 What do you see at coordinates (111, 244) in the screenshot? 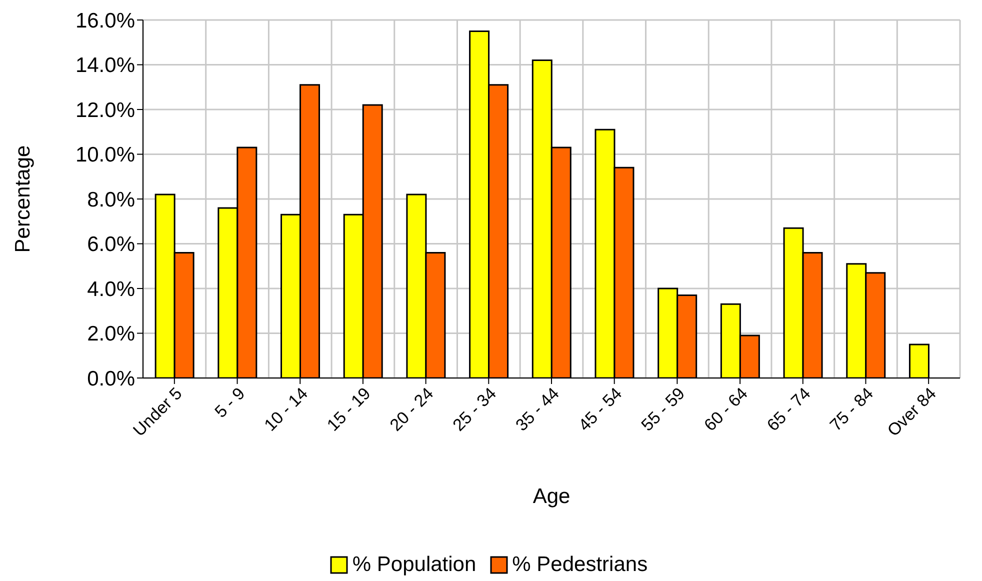
I see `y-tick-label: 6.0%` at bounding box center [111, 244].